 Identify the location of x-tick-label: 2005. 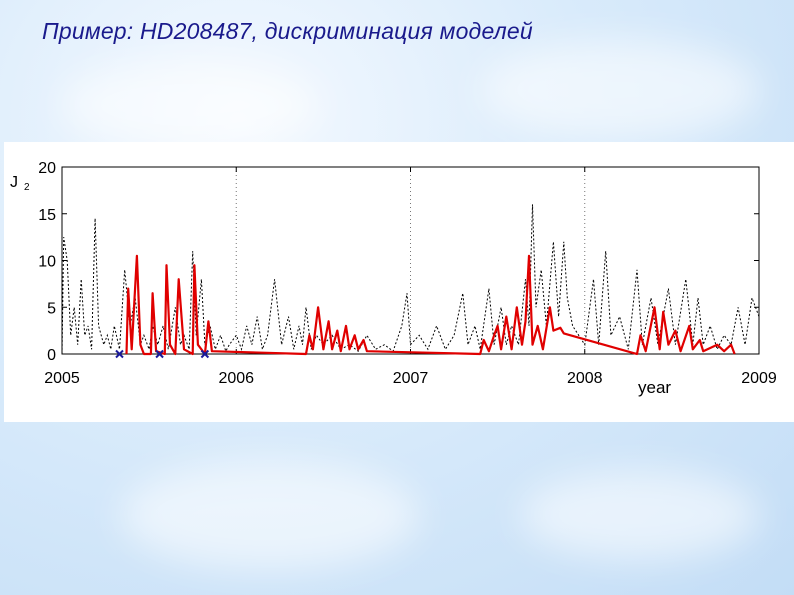
(62, 378).